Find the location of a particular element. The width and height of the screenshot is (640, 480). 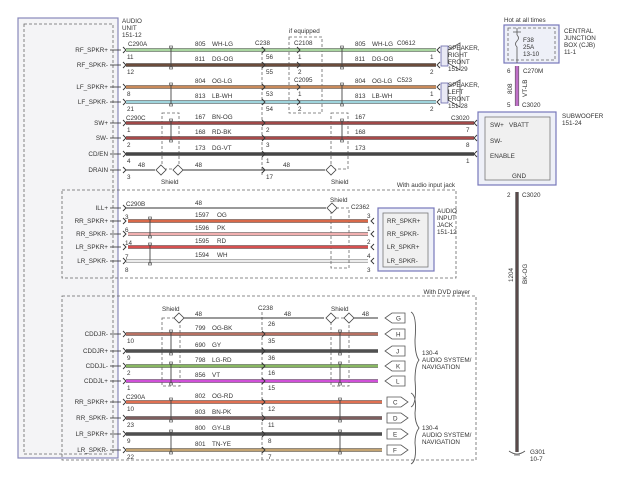

pin-number: 3 is located at coordinates (129, 177).